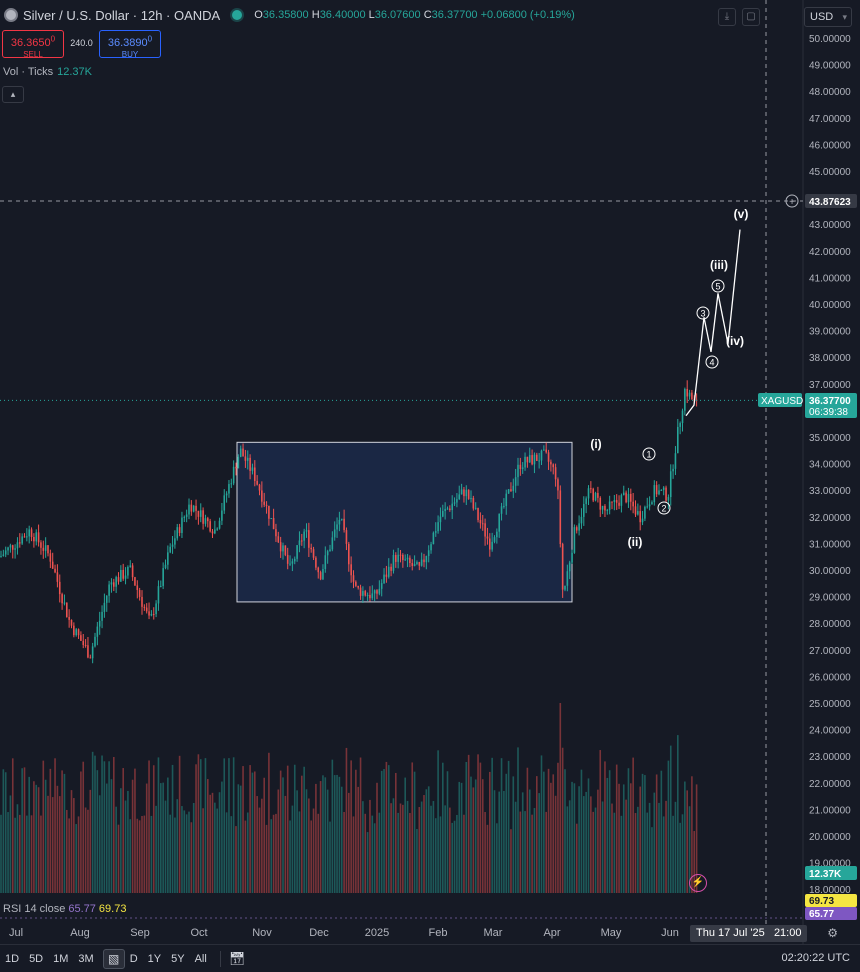 This screenshot has height=972, width=860. What do you see at coordinates (830, 332) in the screenshot?
I see `price-tick-label: 39.00000` at bounding box center [830, 332].